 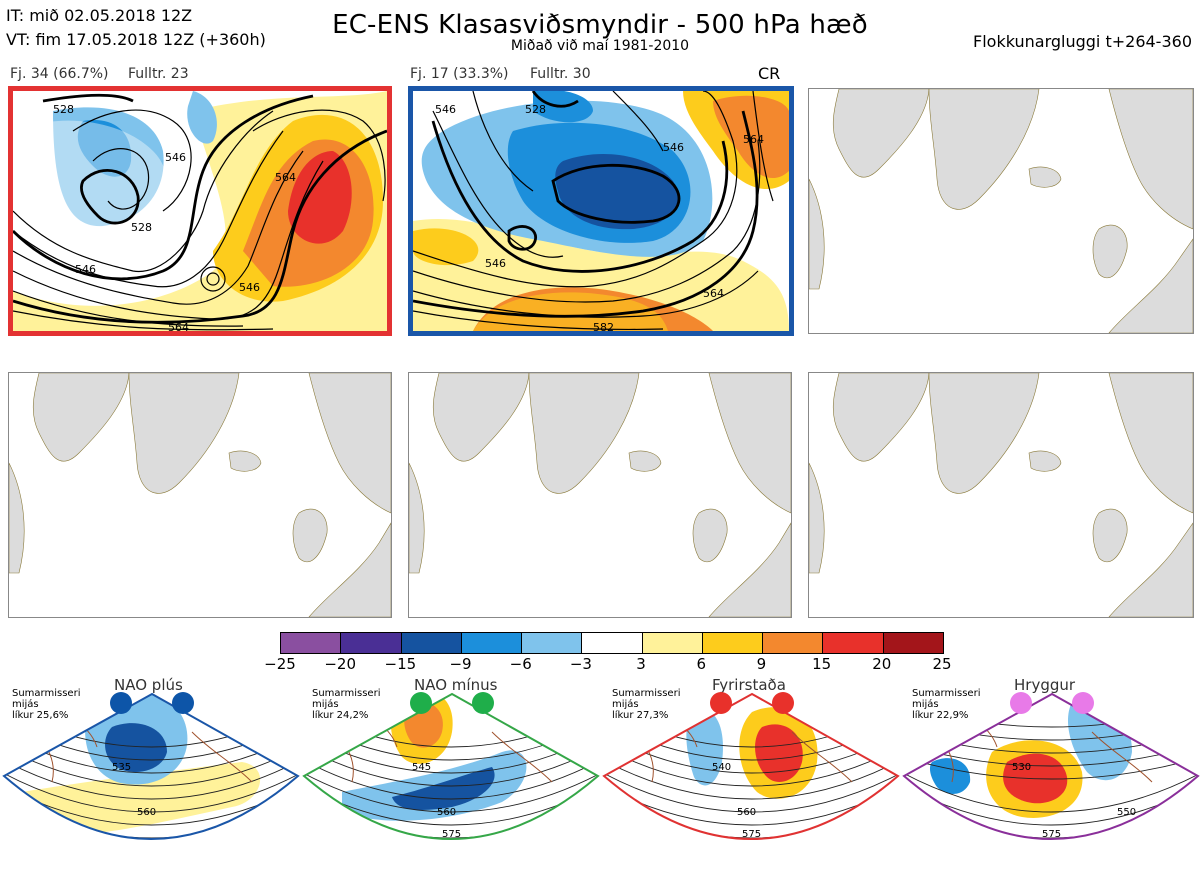 I want to click on initial-time: IT: mið 02.05.2018 12Z, so click(x=99, y=15).